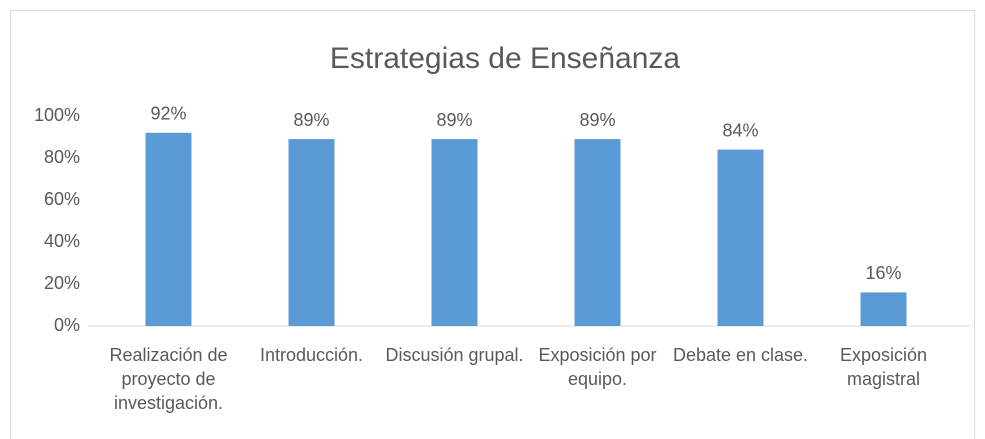 Image resolution: width=985 pixels, height=439 pixels. What do you see at coordinates (62, 157) in the screenshot?
I see `y-tick-label: 80%` at bounding box center [62, 157].